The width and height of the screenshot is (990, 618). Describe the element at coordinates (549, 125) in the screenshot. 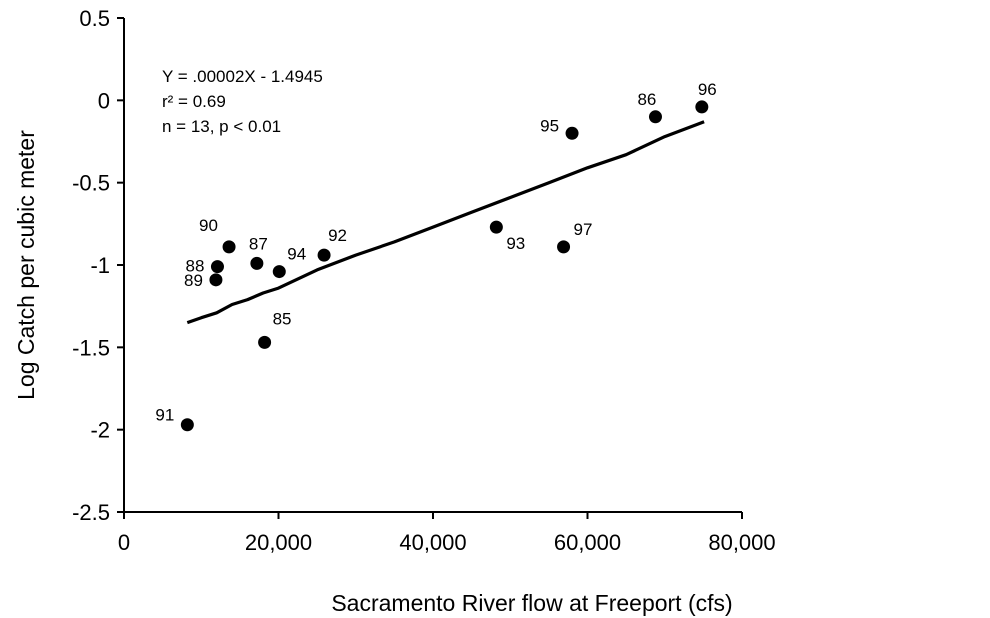

I see `point-label-95: 95` at that location.